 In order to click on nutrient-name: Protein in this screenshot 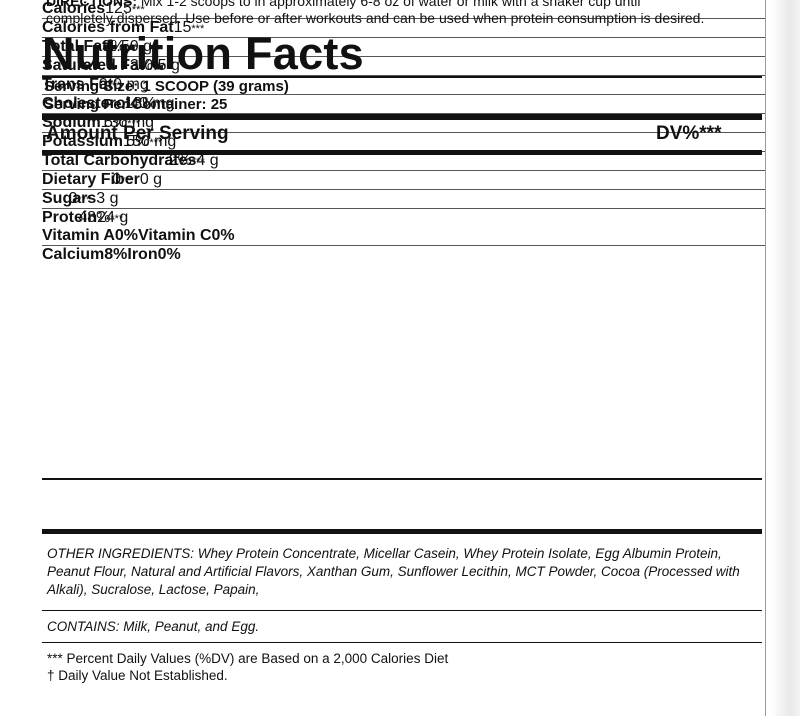, I will do `click(70, 217)`.